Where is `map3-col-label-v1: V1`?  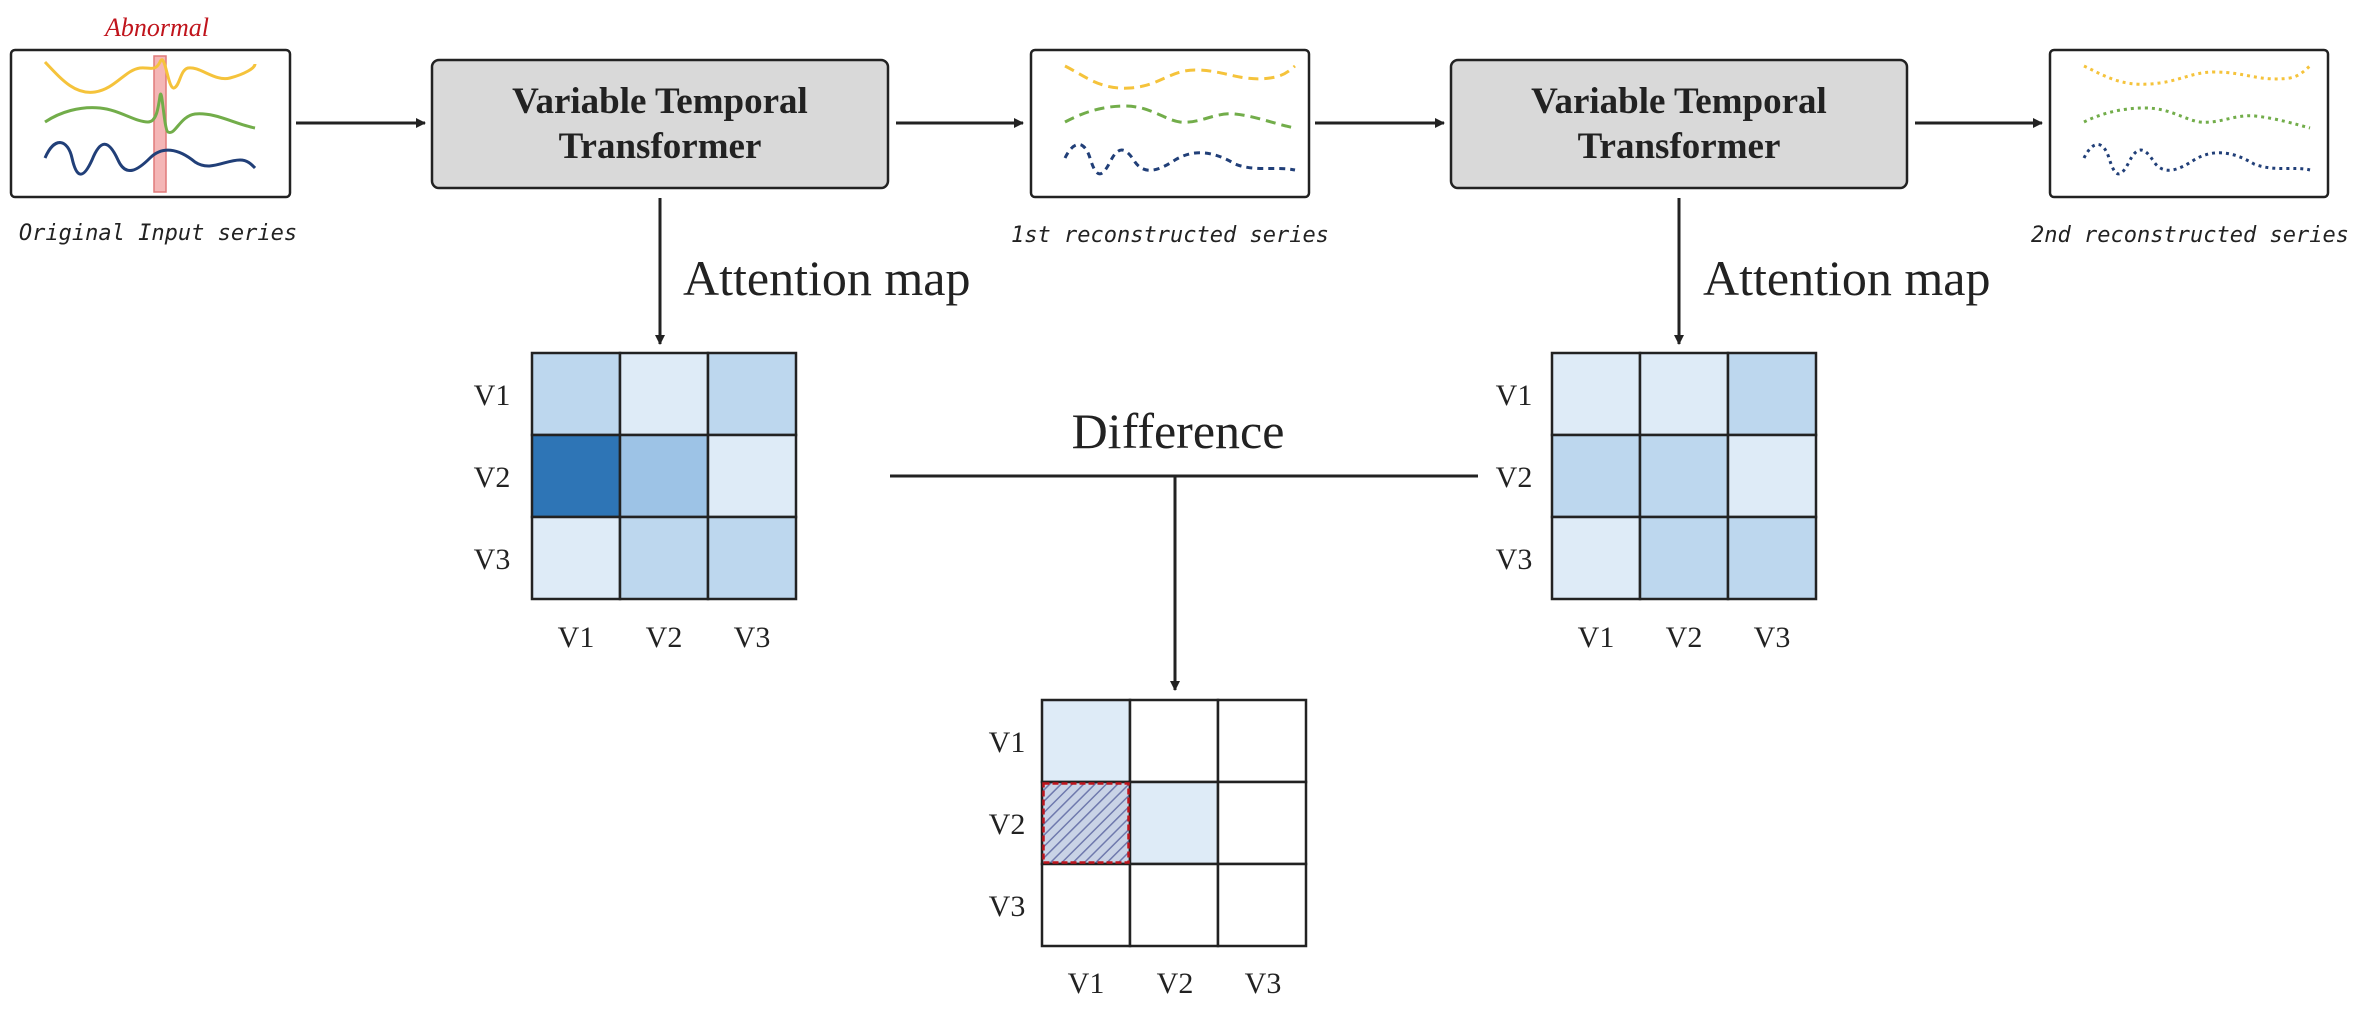 map3-col-label-v1: V1 is located at coordinates (1086, 983).